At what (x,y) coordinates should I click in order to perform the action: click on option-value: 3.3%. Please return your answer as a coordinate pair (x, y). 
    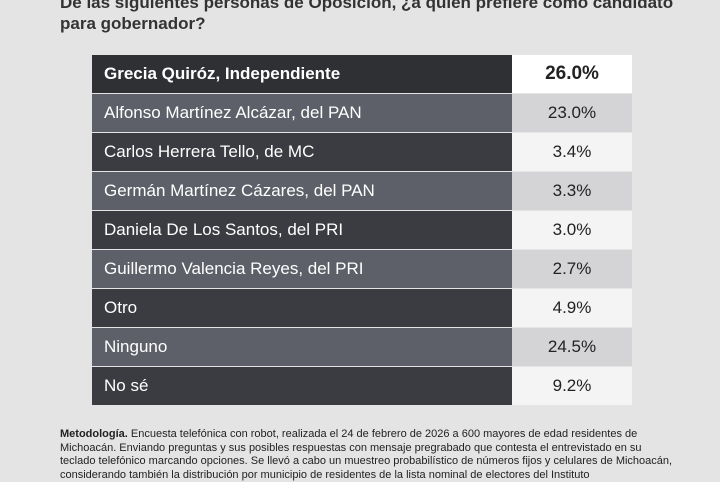
    Looking at the image, I should click on (572, 191).